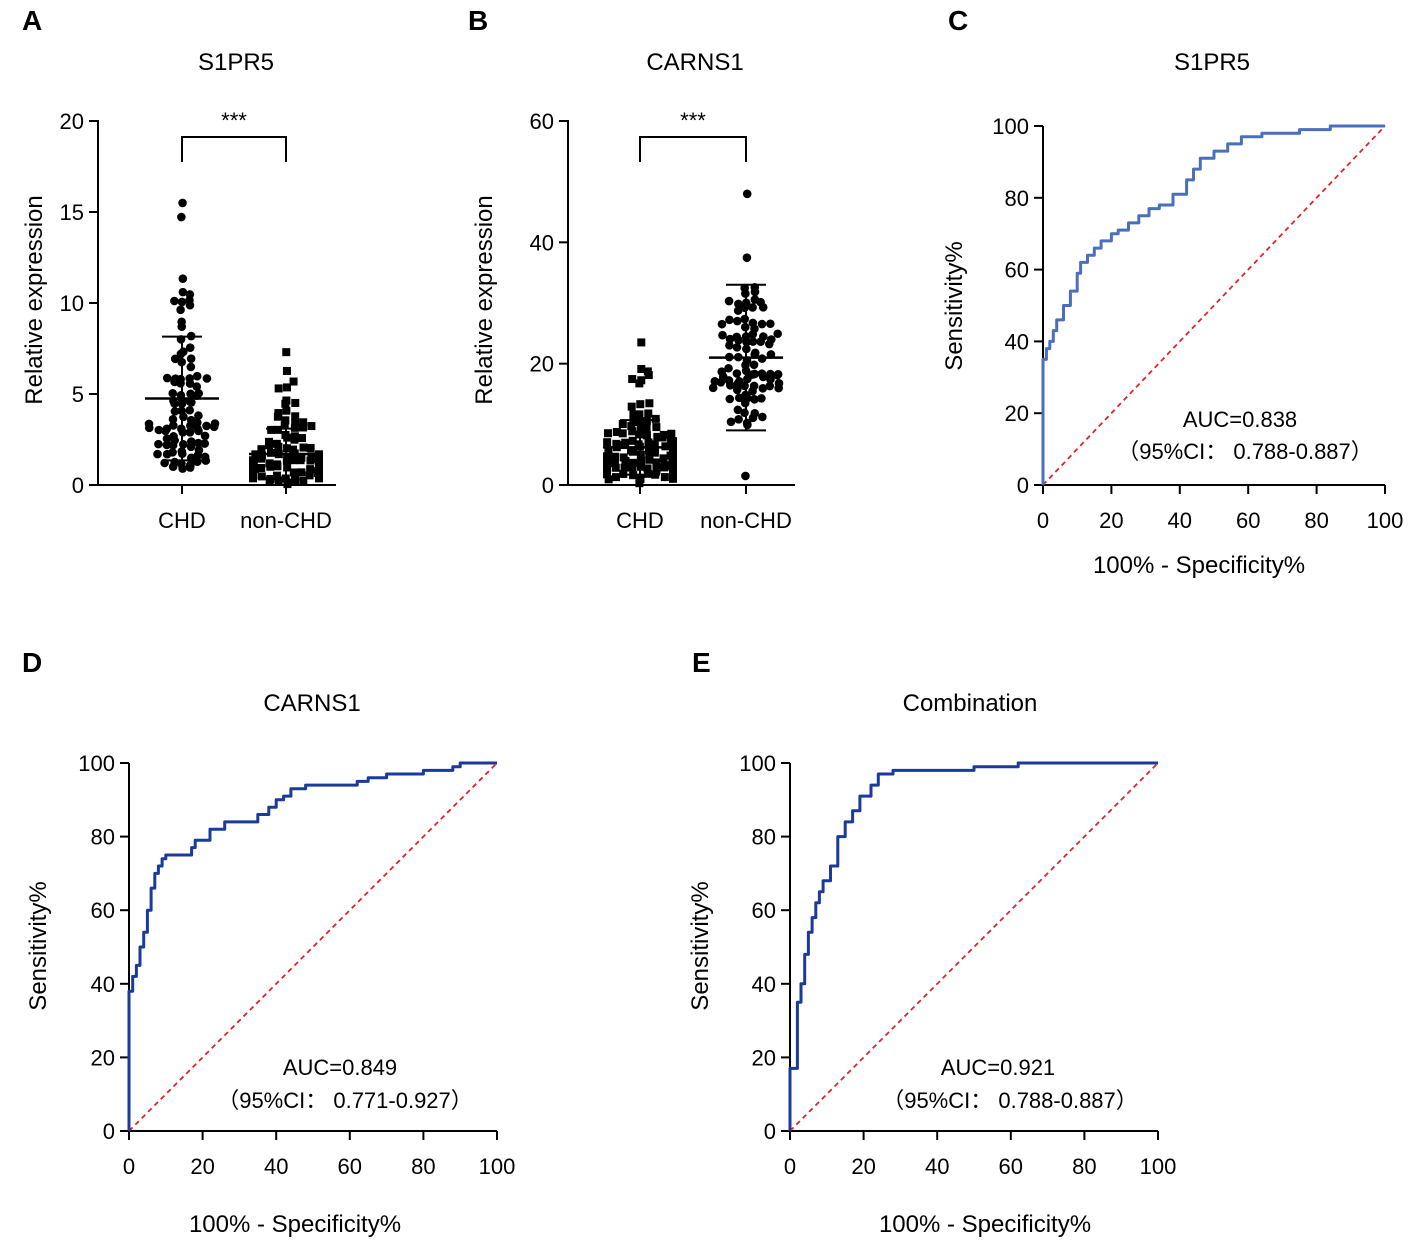 This screenshot has height=1247, width=1418. I want to click on auc-label: AUC=0.838, so click(1240, 419).